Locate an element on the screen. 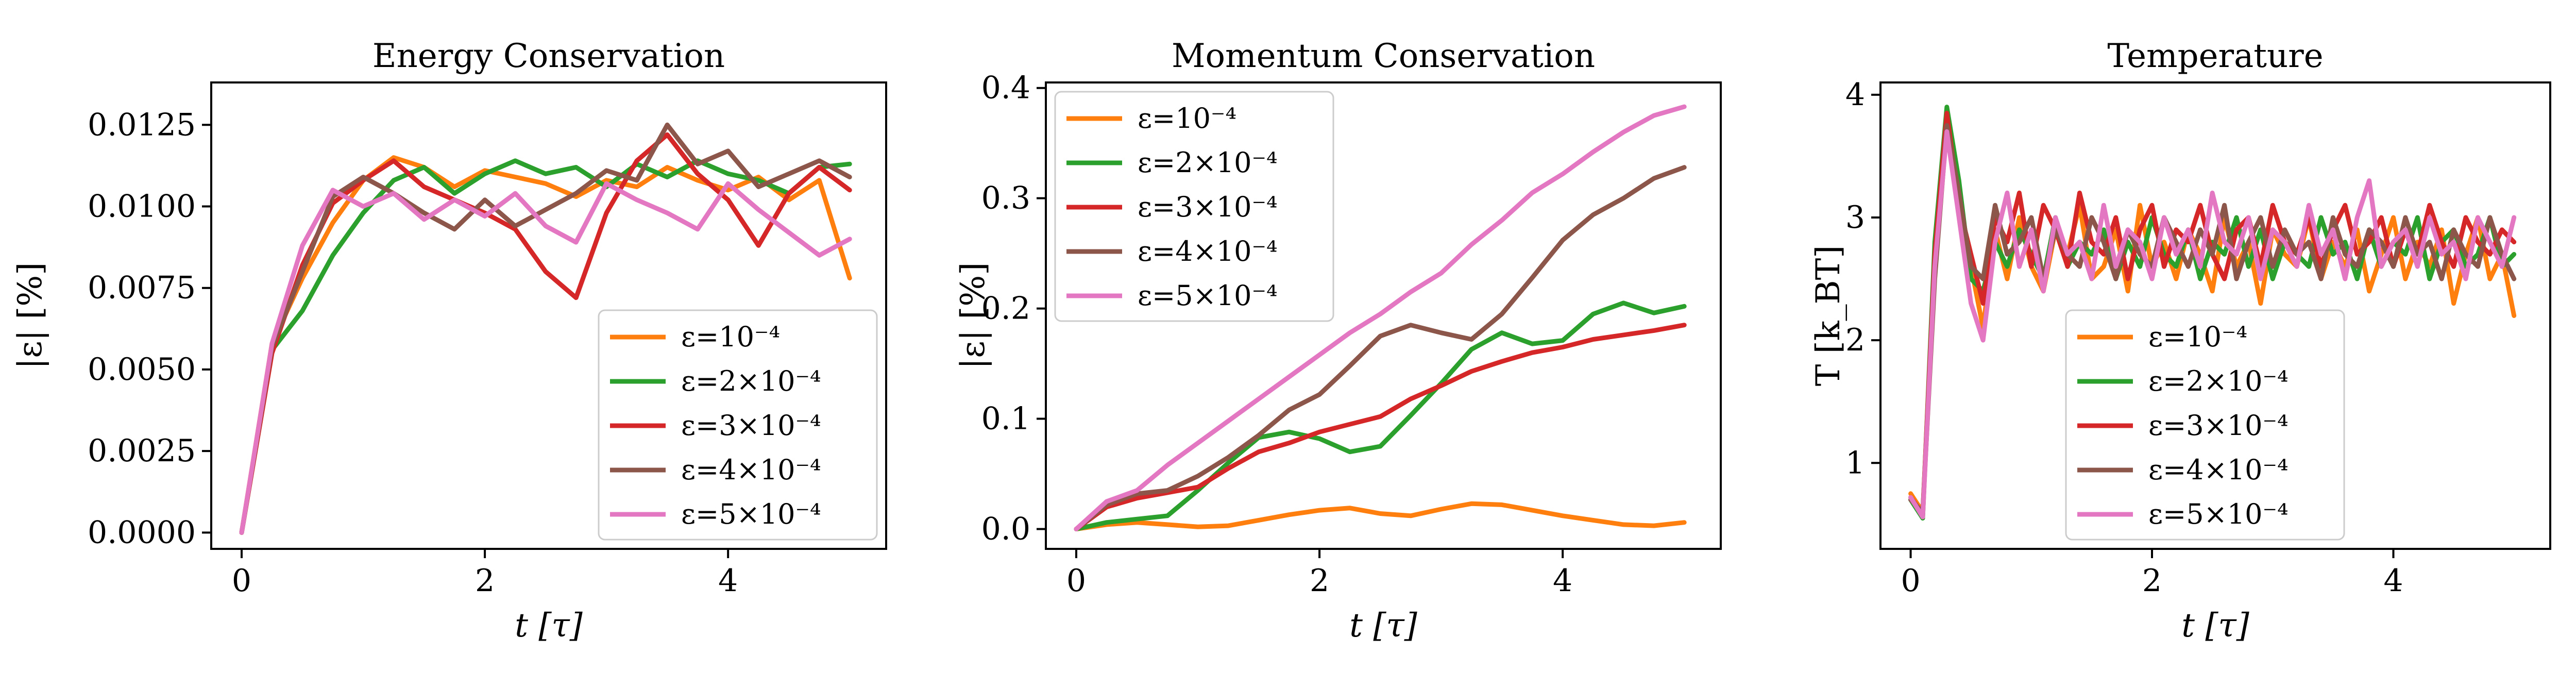 The height and width of the screenshot is (687, 2576). chart-title: Energy Conservation is located at coordinates (548, 56).